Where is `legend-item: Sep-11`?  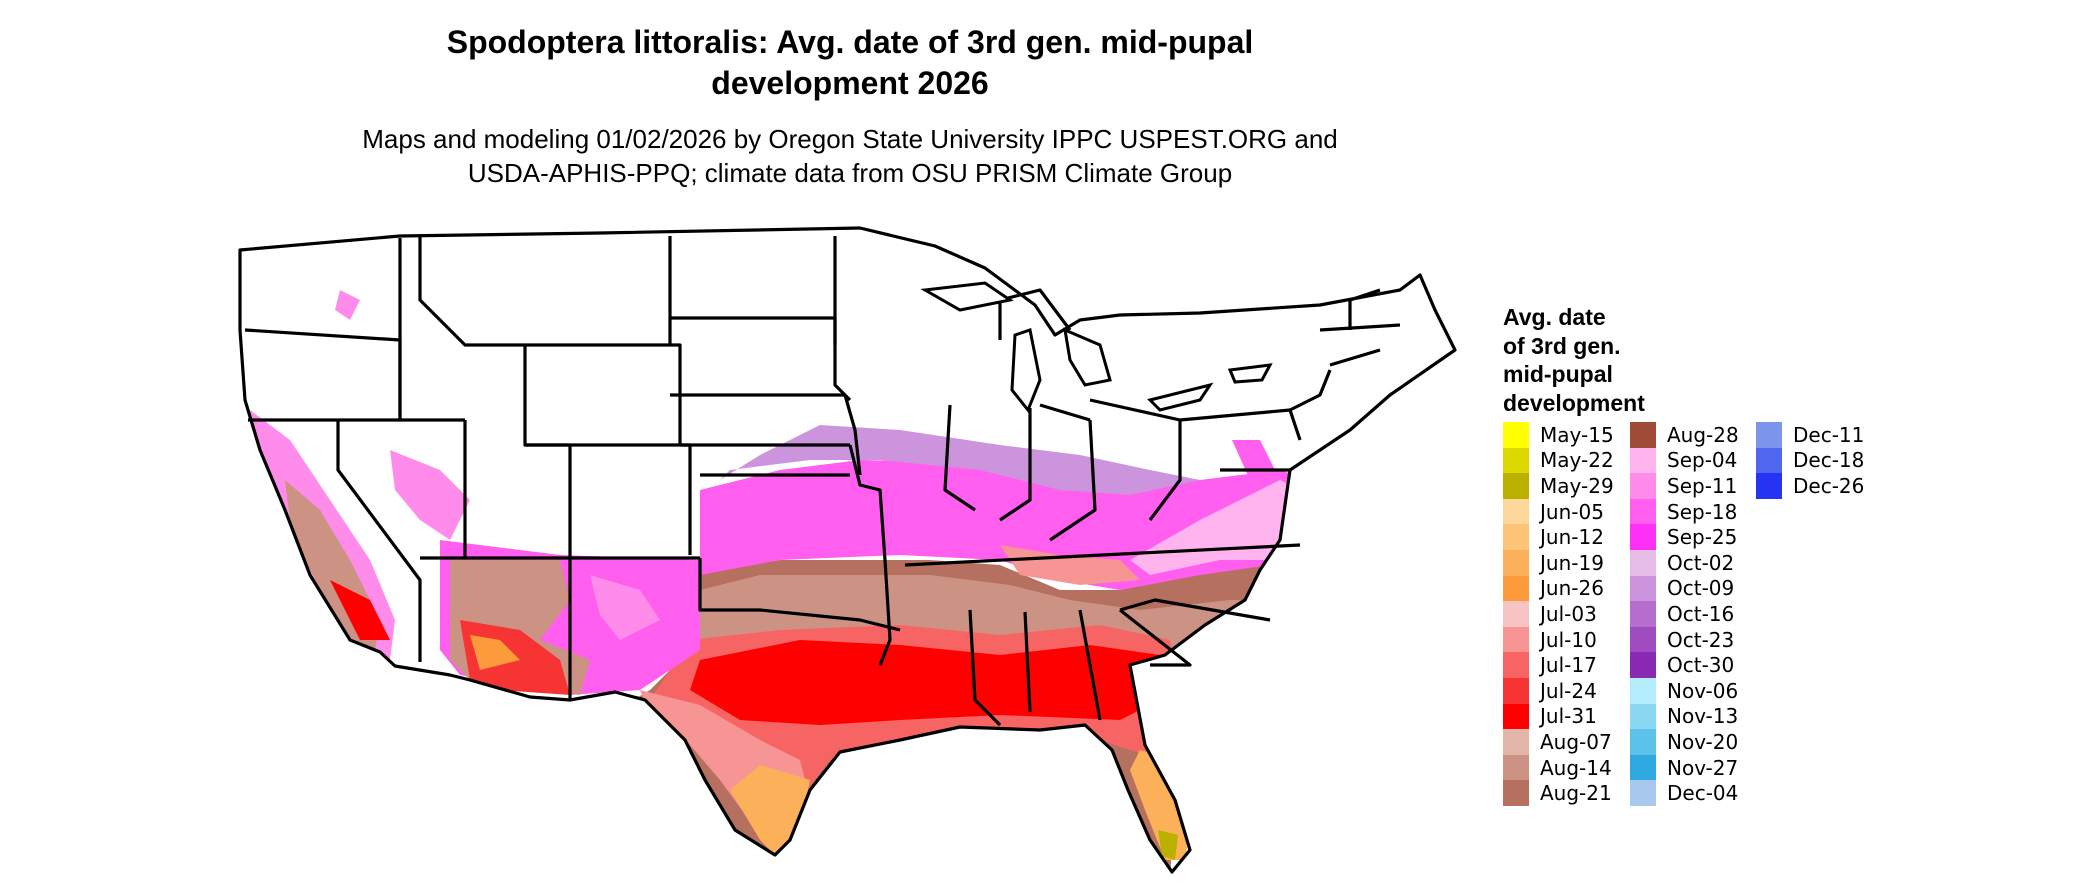
legend-item: Sep-11 is located at coordinates (1684, 486).